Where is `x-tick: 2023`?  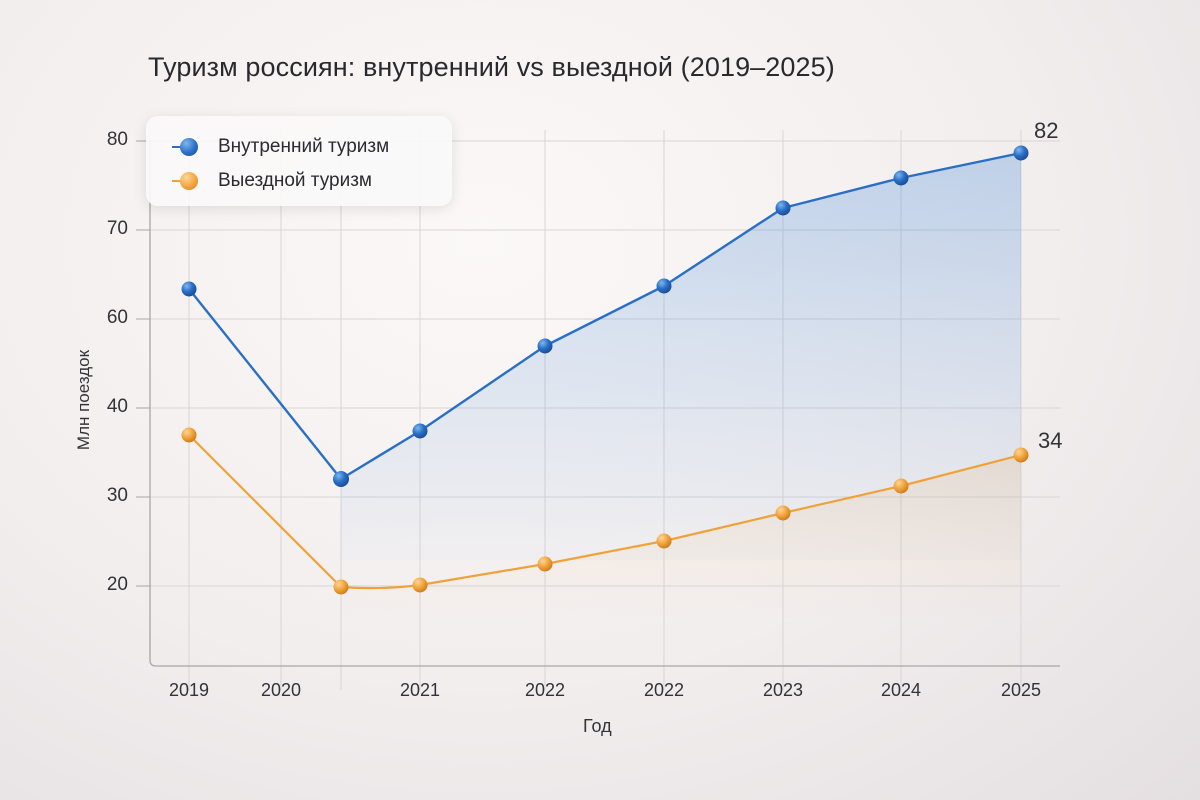
x-tick: 2023 is located at coordinates (783, 690).